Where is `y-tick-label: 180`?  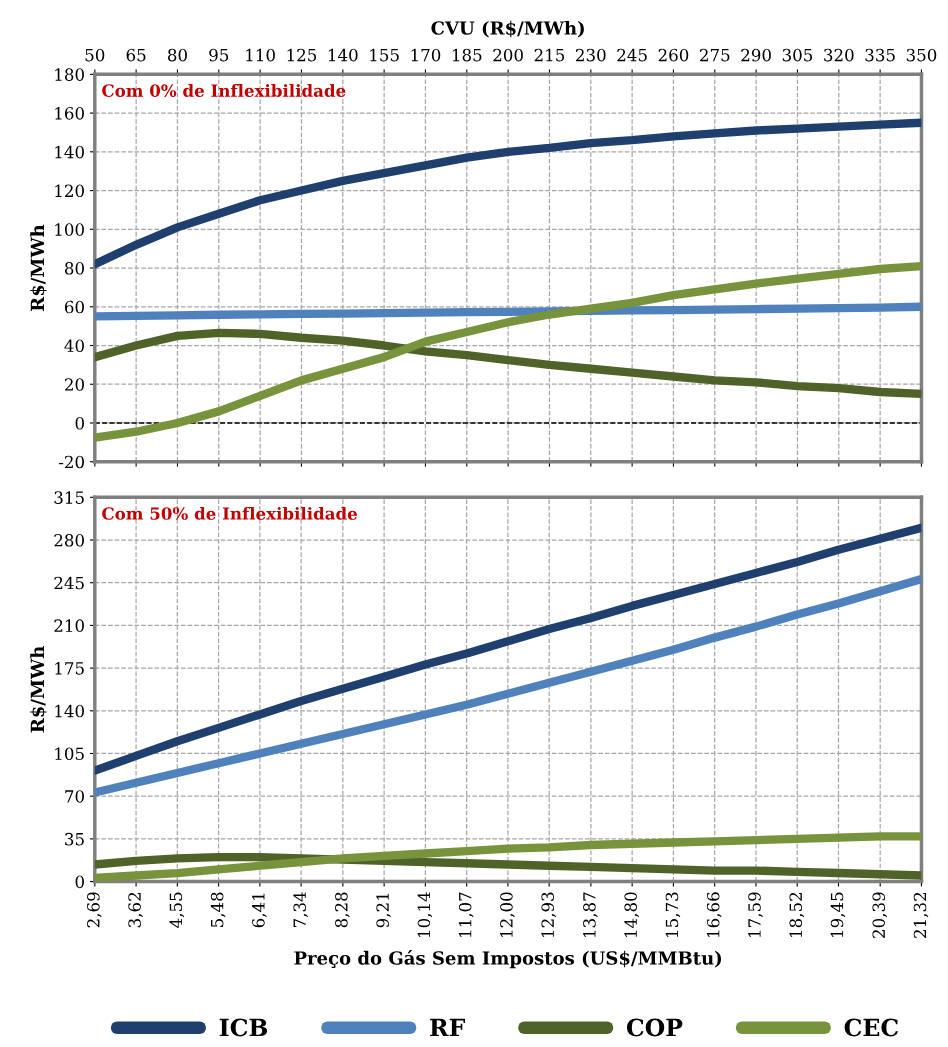
y-tick-label: 180 is located at coordinates (69, 74).